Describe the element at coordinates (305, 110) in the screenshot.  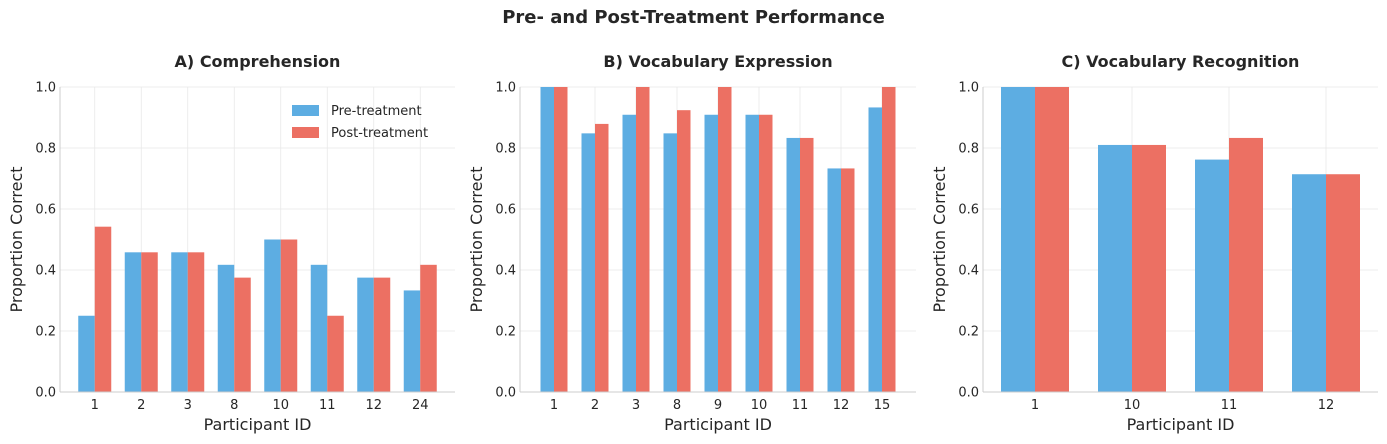
I see `legend-swatch-pre` at that location.